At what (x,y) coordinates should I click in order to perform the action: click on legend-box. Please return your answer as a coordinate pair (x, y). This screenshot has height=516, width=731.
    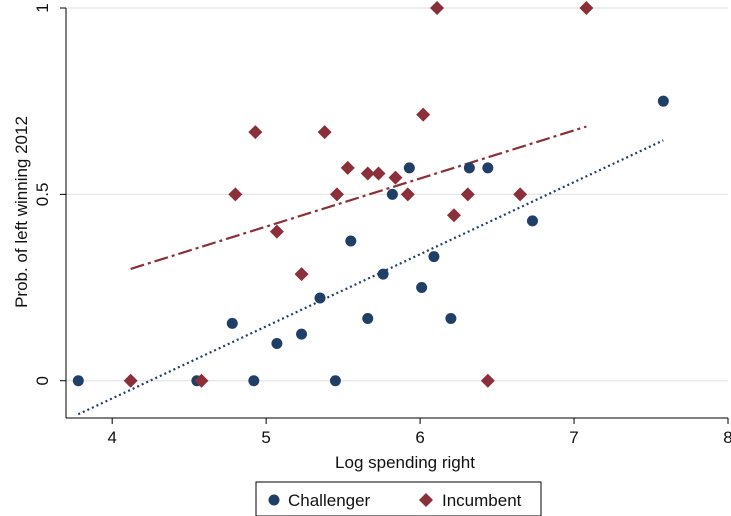
    Looking at the image, I should click on (398, 498).